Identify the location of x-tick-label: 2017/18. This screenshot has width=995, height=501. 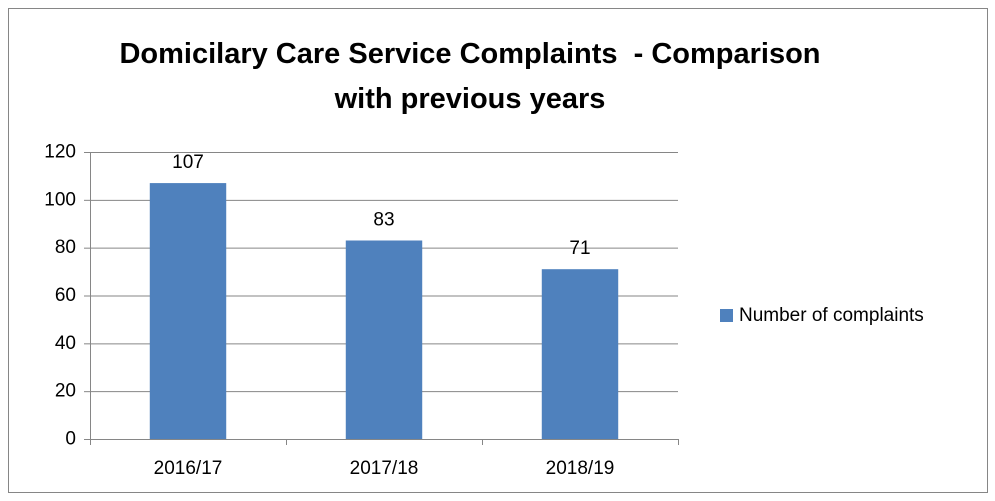
(384, 468).